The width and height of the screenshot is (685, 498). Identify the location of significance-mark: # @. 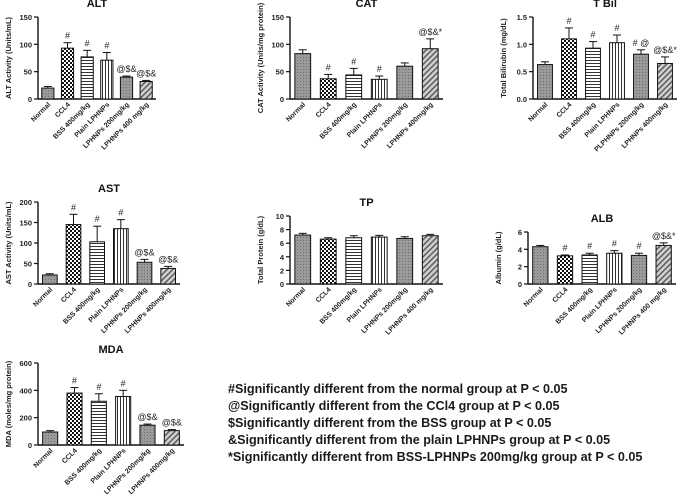
(641, 43).